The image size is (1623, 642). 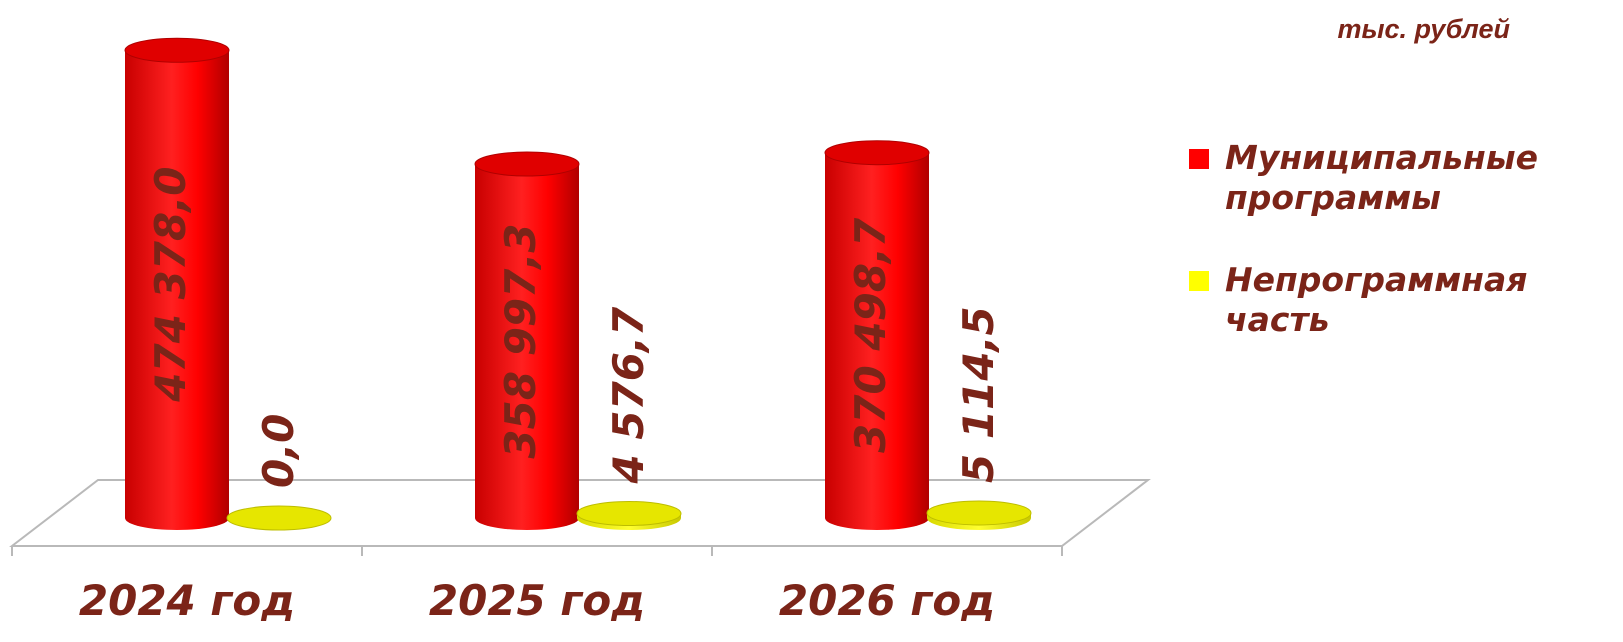 What do you see at coordinates (1423, 29) in the screenshot?
I see `unit-label: тыс. рублей` at bounding box center [1423, 29].